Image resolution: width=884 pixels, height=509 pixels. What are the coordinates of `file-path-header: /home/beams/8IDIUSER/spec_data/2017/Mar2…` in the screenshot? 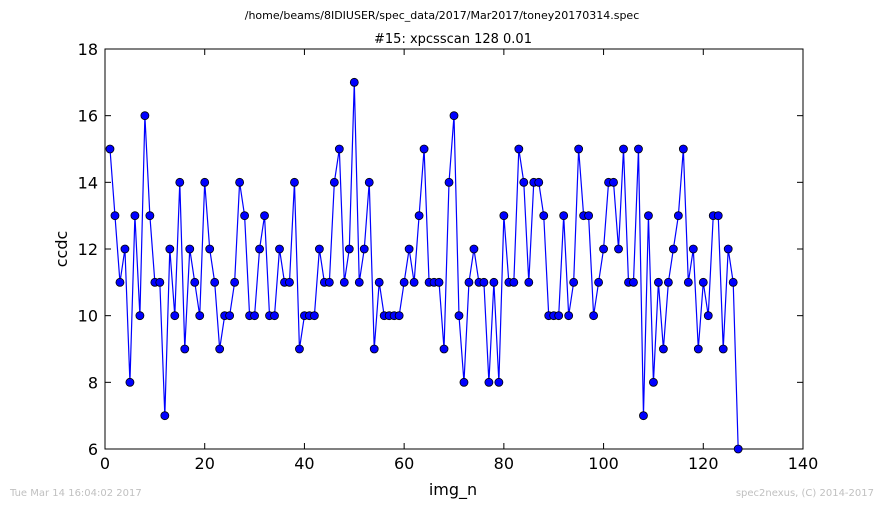 It's located at (442, 15).